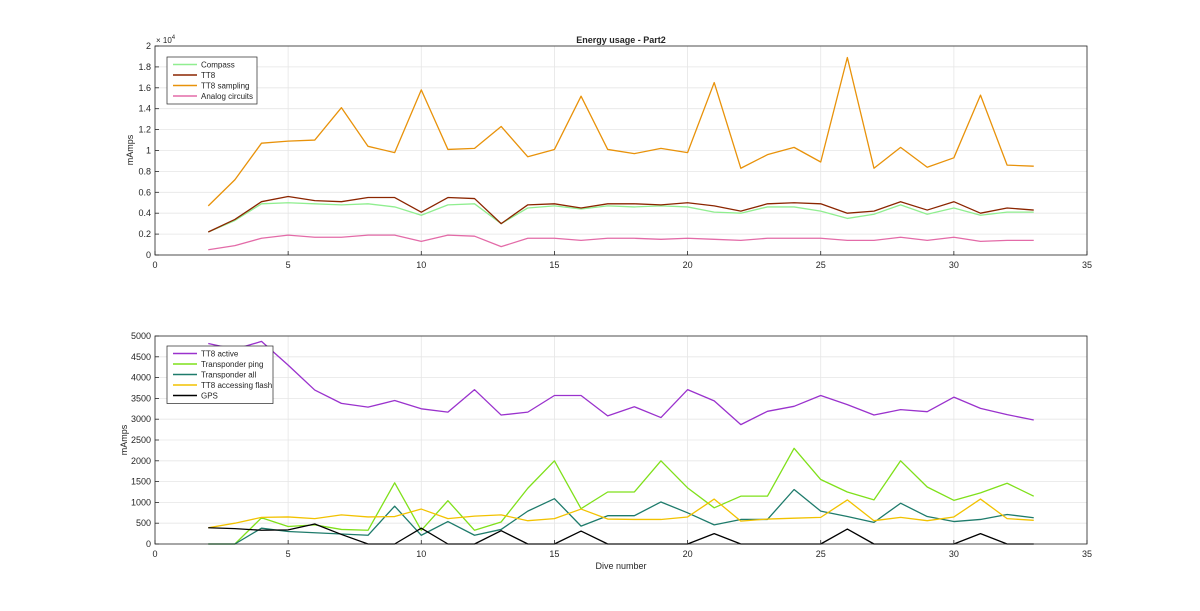  I want to click on top-y-tick-label: 2, so click(148, 46).